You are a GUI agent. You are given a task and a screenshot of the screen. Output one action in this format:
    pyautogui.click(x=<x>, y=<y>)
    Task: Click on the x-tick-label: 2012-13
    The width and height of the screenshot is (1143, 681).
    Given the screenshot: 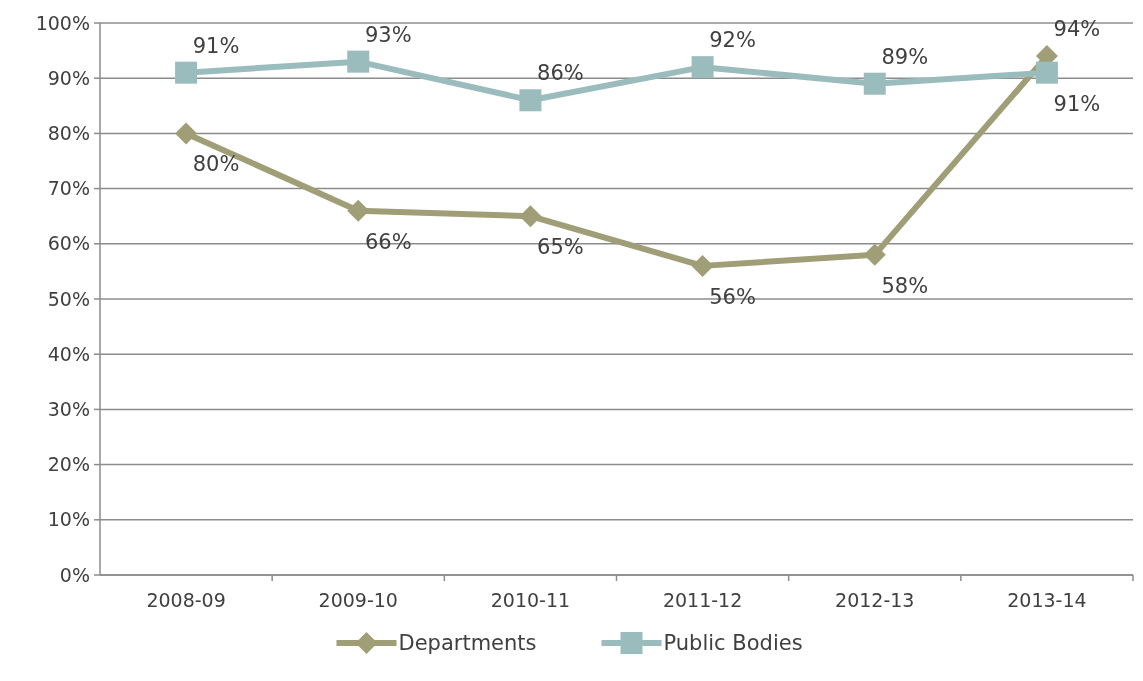 What is the action you would take?
    pyautogui.click(x=875, y=600)
    